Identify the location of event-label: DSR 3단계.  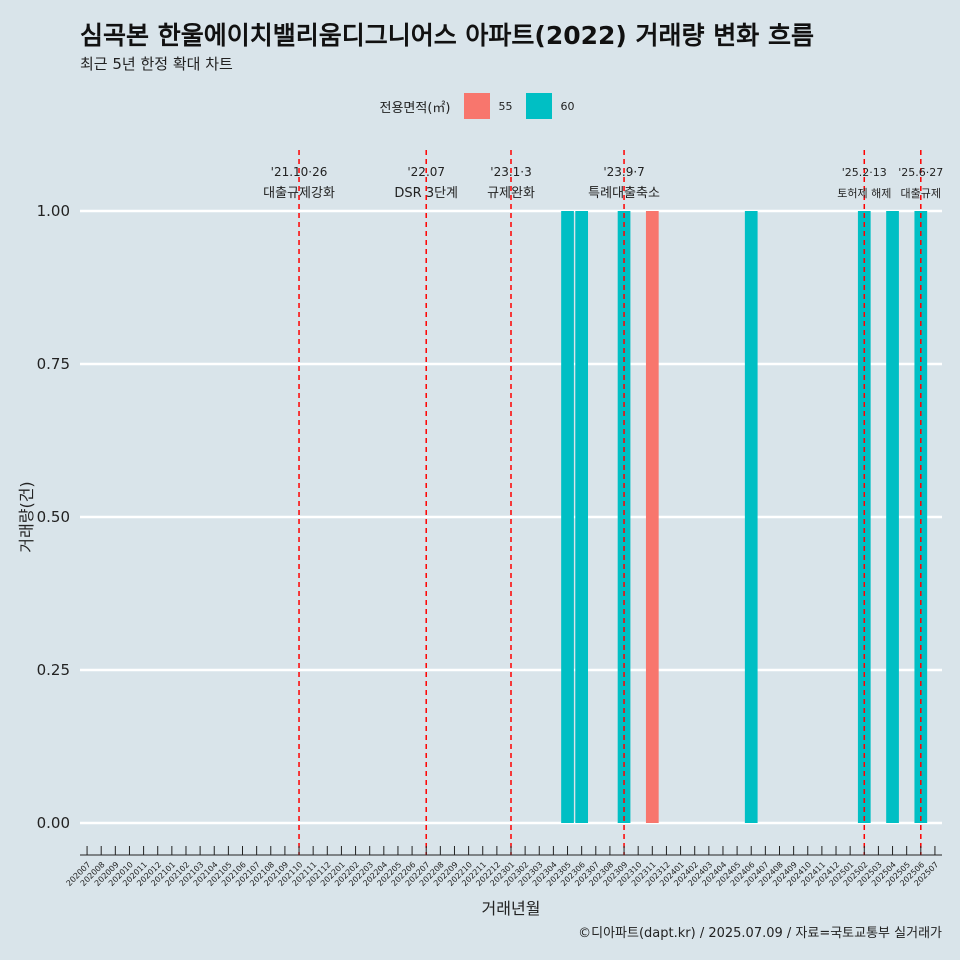
(426, 193).